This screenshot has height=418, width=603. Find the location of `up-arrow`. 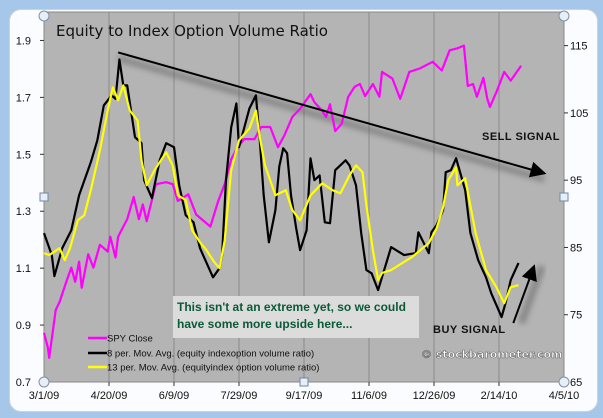

up-arrow is located at coordinates (524, 294).